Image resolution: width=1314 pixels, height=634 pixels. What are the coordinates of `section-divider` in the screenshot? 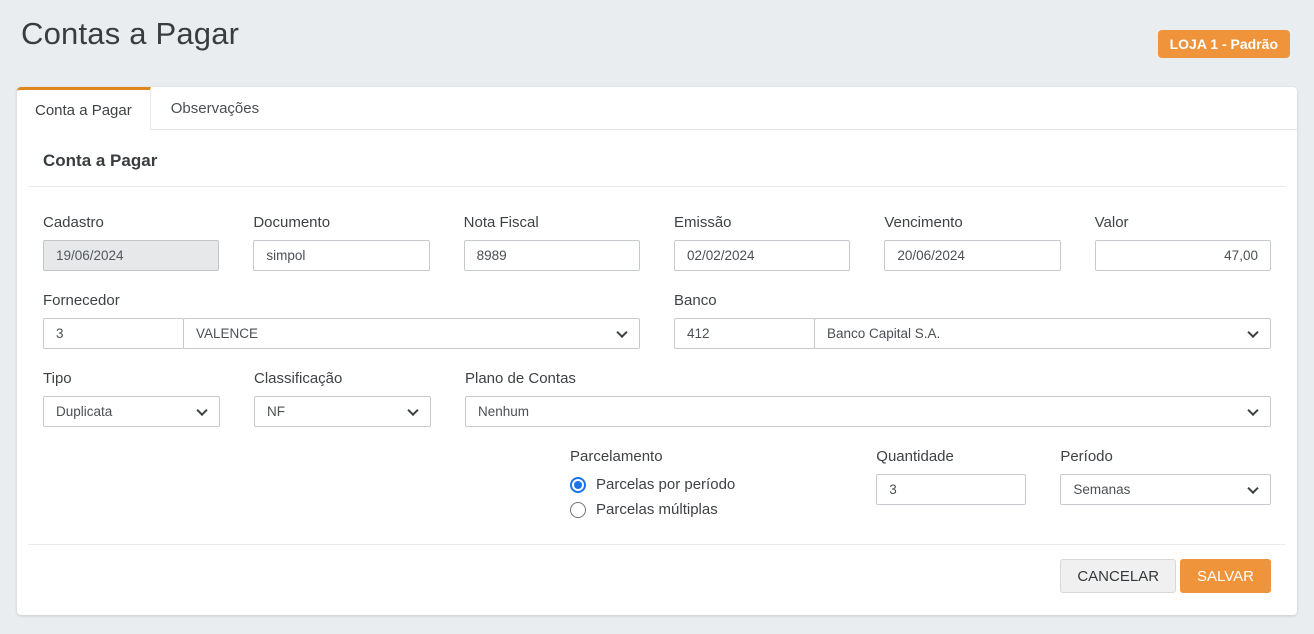 It's located at (657, 186).